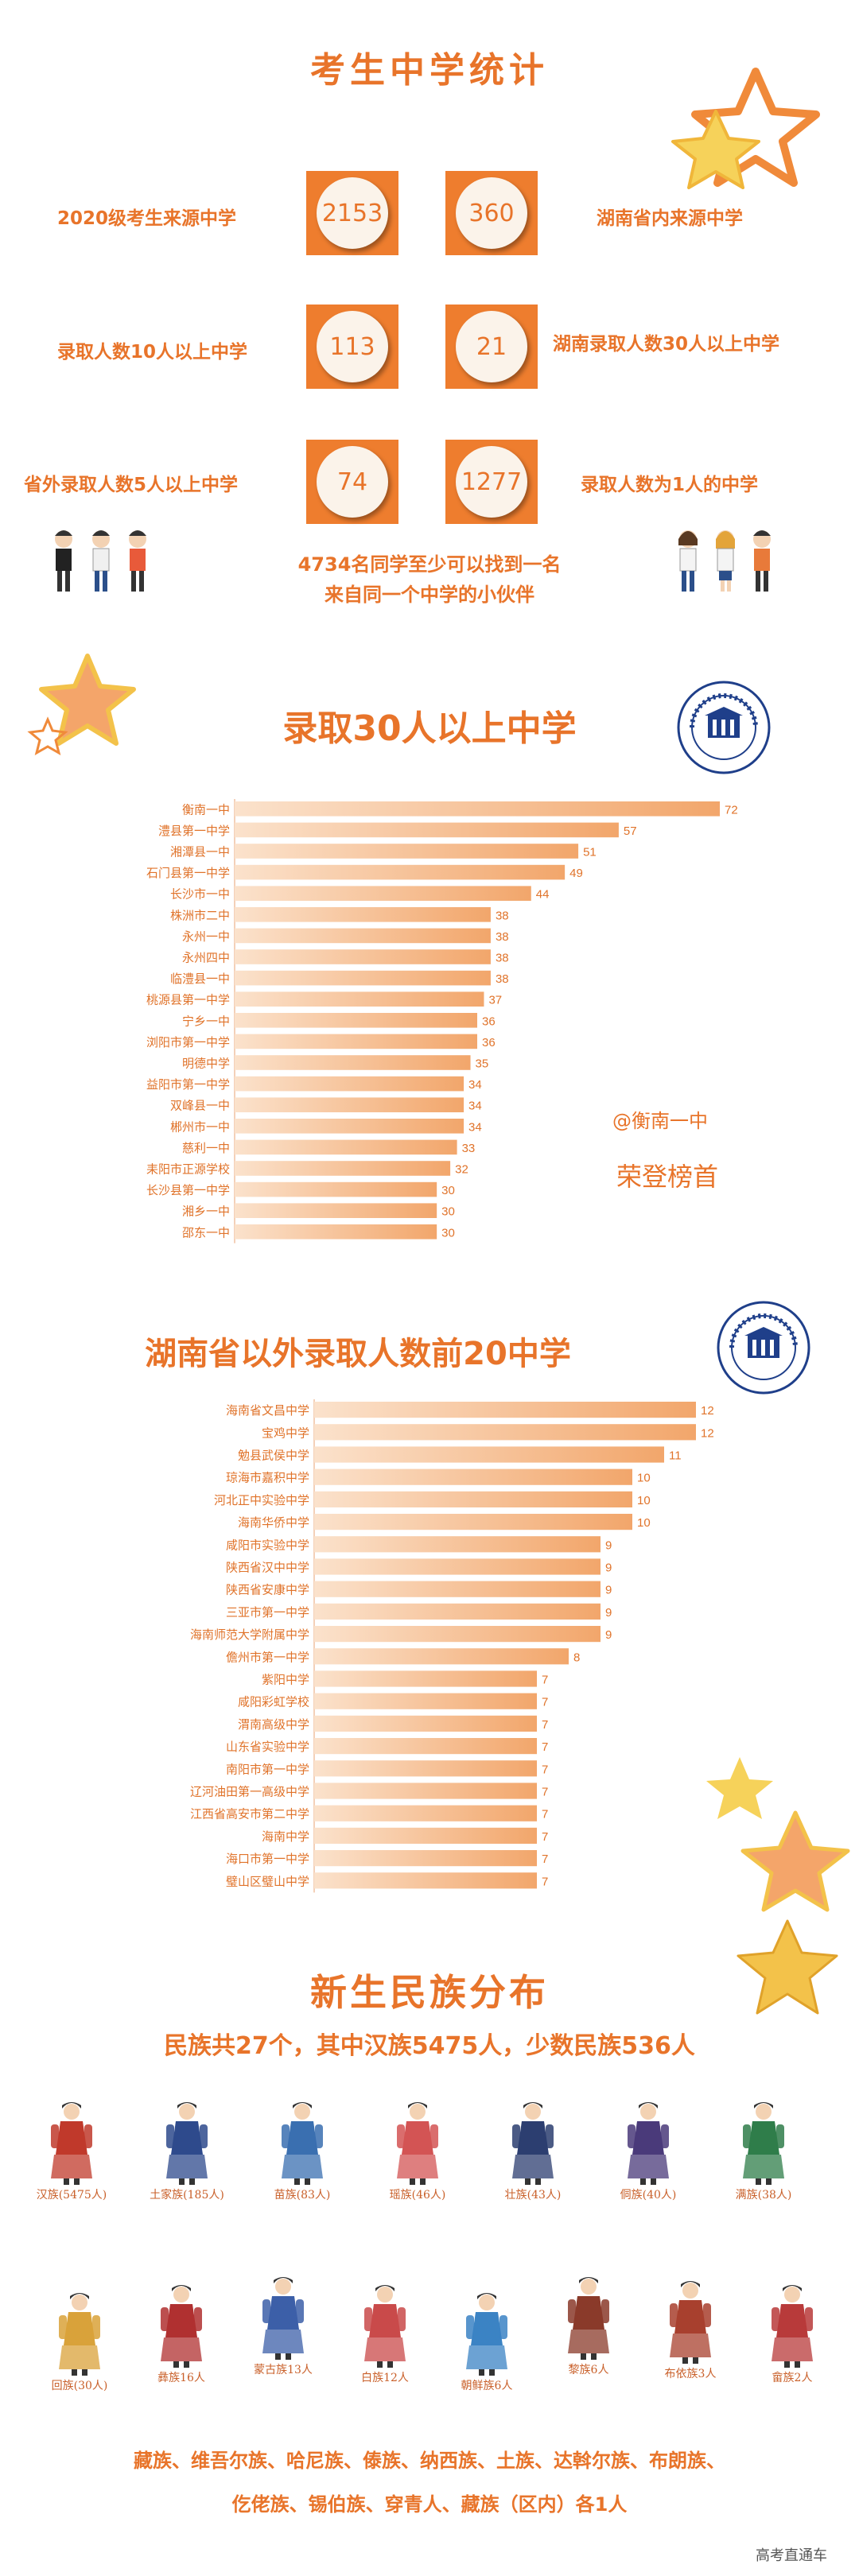 Image resolution: width=859 pixels, height=2576 pixels. Describe the element at coordinates (475, 1127) in the screenshot. I see `value-label: 34` at that location.